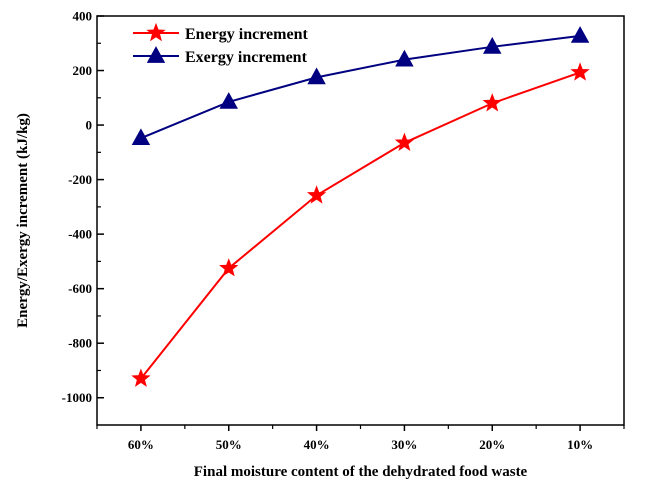 This screenshot has height=484, width=649. What do you see at coordinates (580, 444) in the screenshot?
I see `x-tick-label: 10%` at bounding box center [580, 444].